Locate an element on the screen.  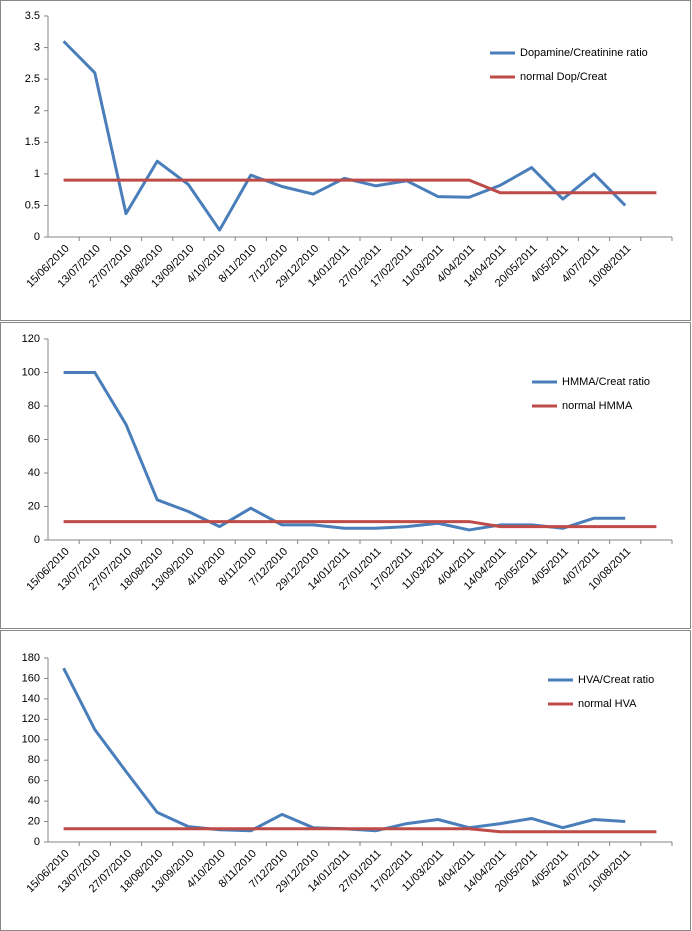
y-tick-label: 0.5 is located at coordinates (32, 205).